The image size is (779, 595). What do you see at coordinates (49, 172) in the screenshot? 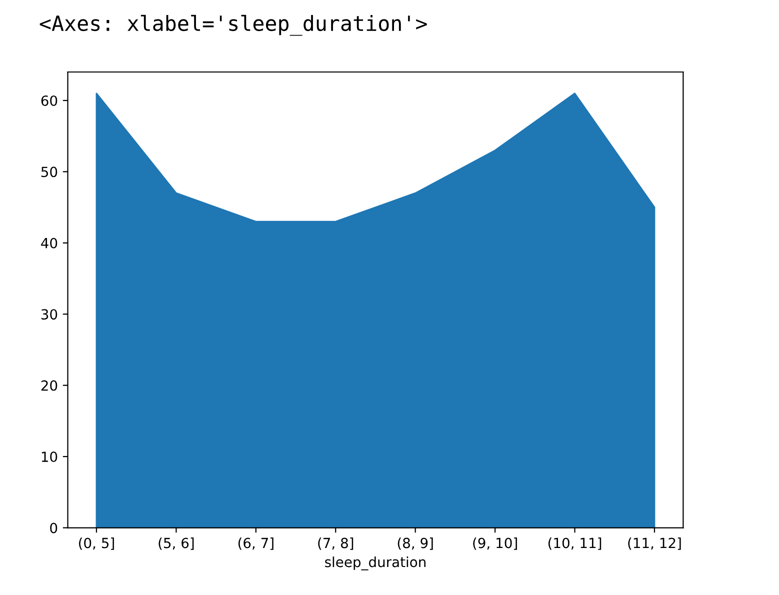
I see `y-tick-label: 50` at bounding box center [49, 172].